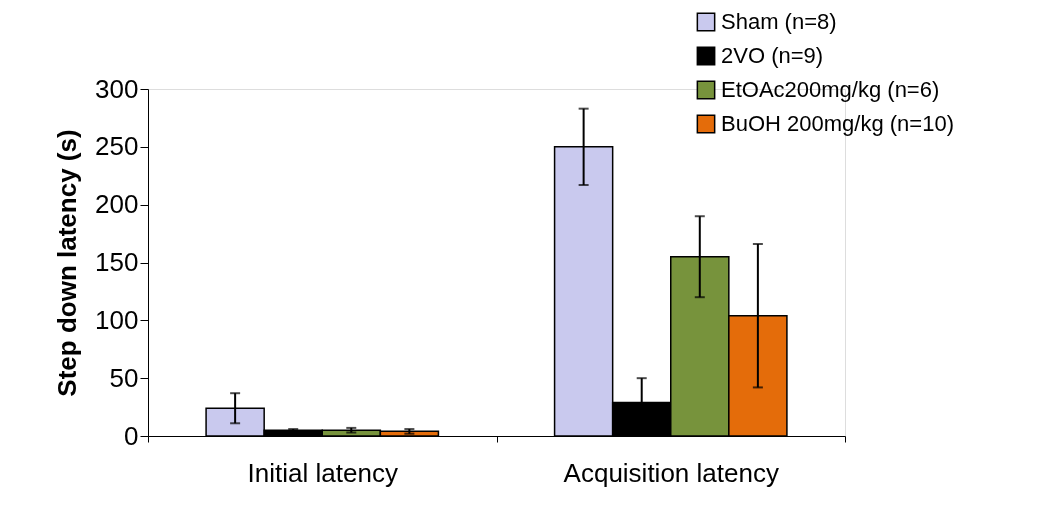 The width and height of the screenshot is (1058, 510). I want to click on y-axis-title: Step down latency (s), so click(67, 263).